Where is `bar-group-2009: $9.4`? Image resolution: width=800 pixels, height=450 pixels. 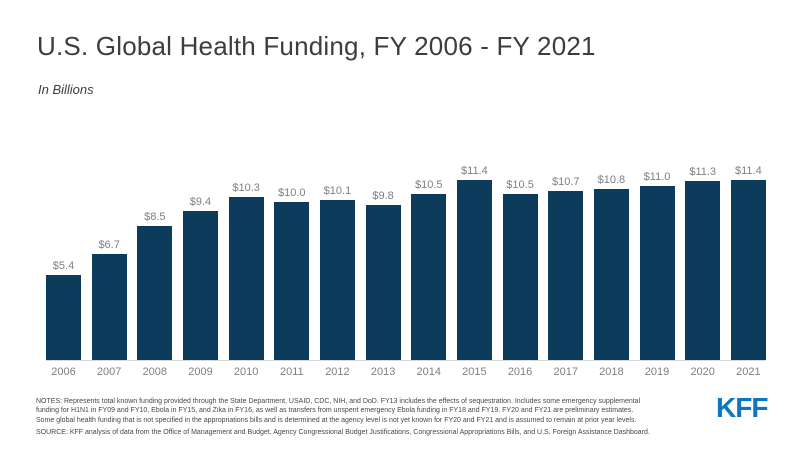
bar-group-2009: $9.4 is located at coordinates (200, 278).